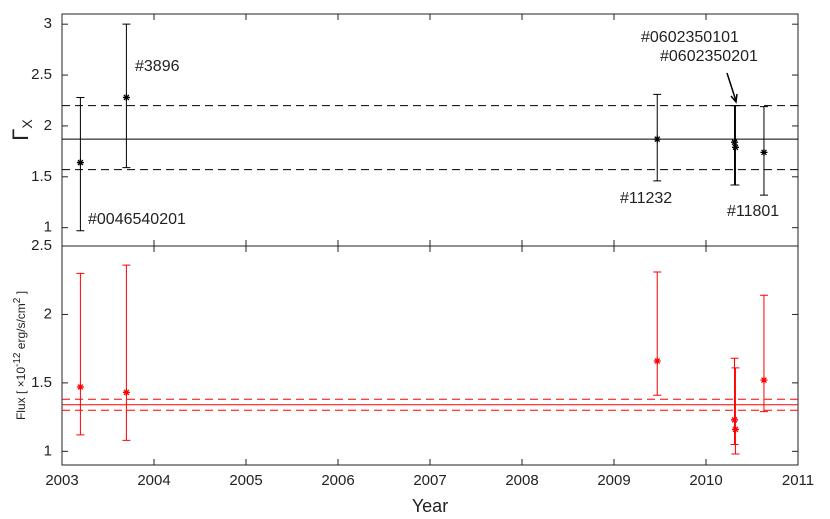 The width and height of the screenshot is (830, 519). I want to click on x-tick-label: 2003, so click(61, 480).